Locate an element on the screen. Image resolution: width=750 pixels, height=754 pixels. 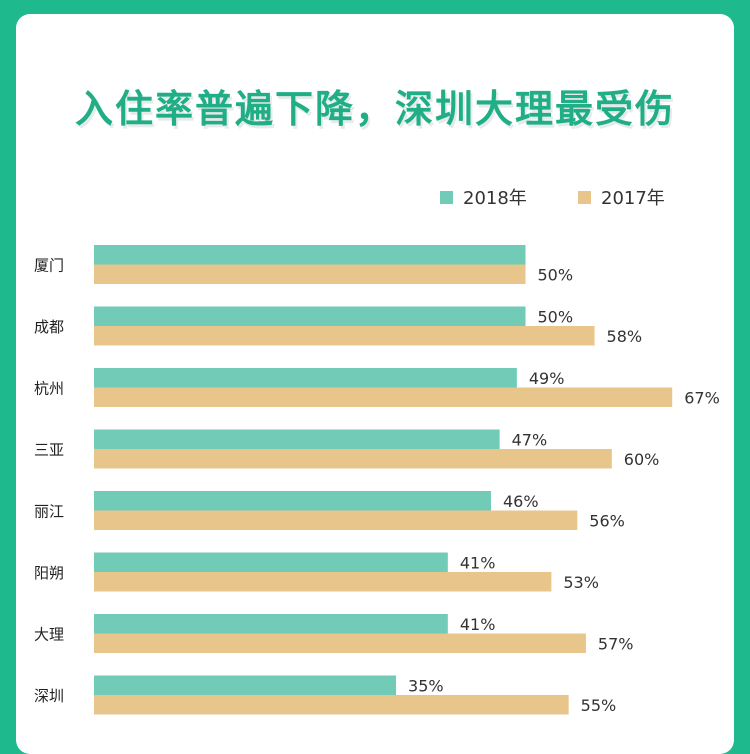
value-label: 53% is located at coordinates (581, 582).